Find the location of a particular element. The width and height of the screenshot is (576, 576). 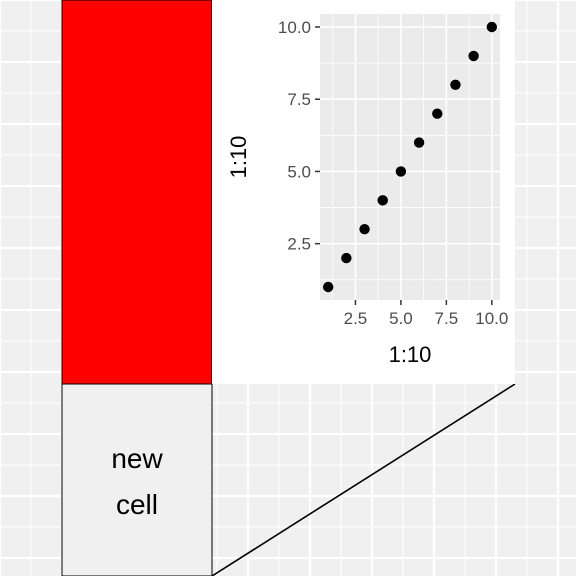

cell-text-line-2: cell is located at coordinates (137, 504).